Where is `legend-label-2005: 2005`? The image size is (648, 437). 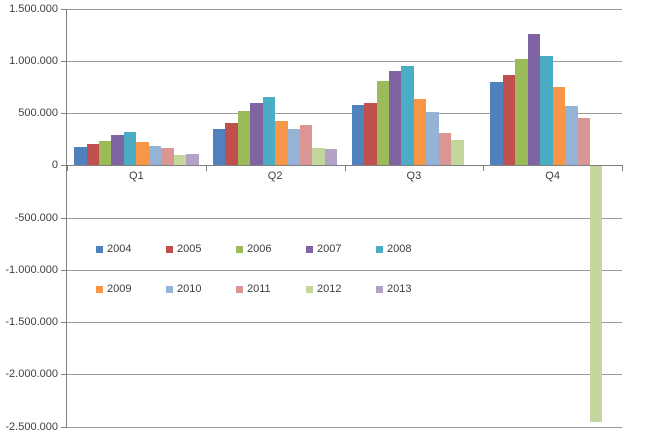
legend-label-2005: 2005 is located at coordinates (189, 249).